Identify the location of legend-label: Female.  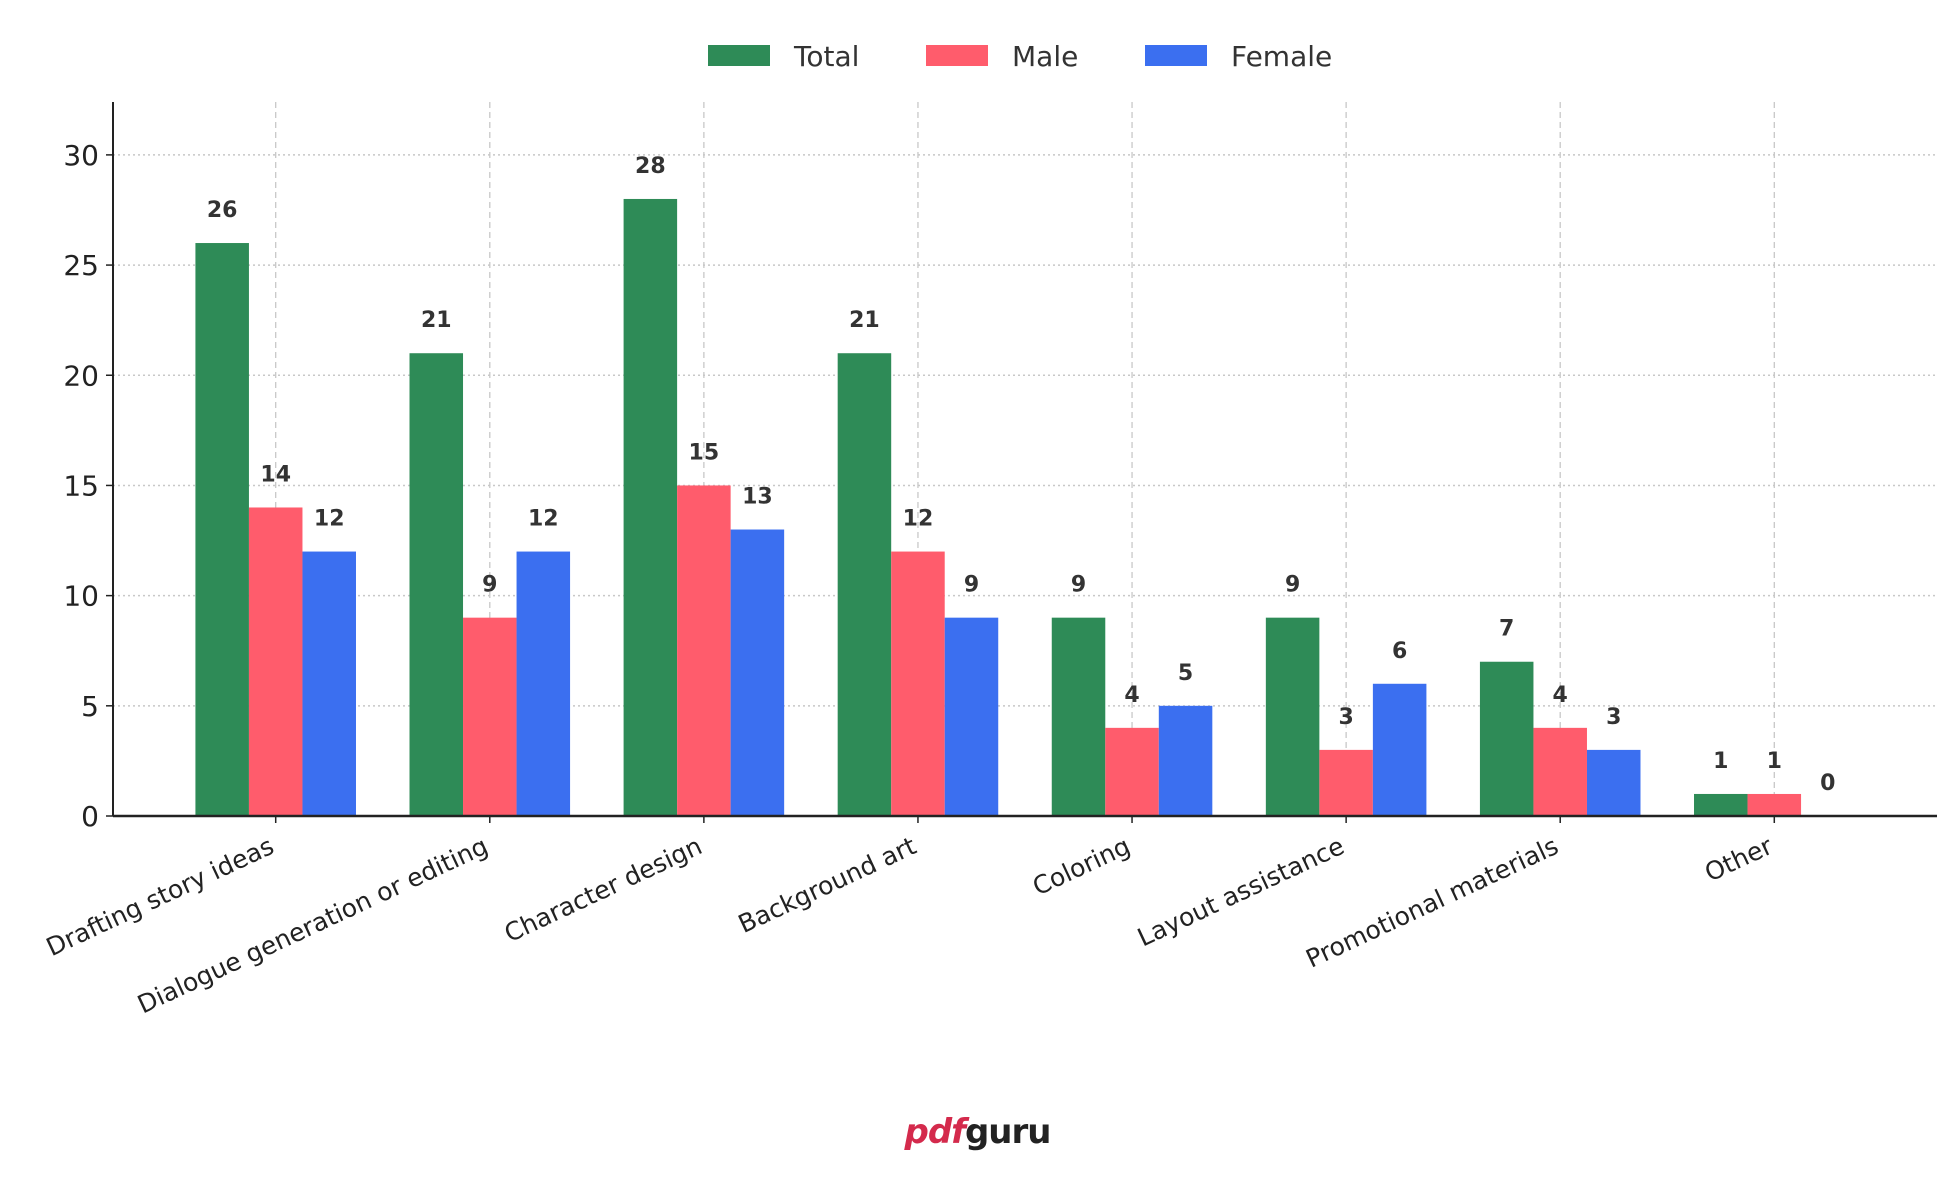
(1281, 56).